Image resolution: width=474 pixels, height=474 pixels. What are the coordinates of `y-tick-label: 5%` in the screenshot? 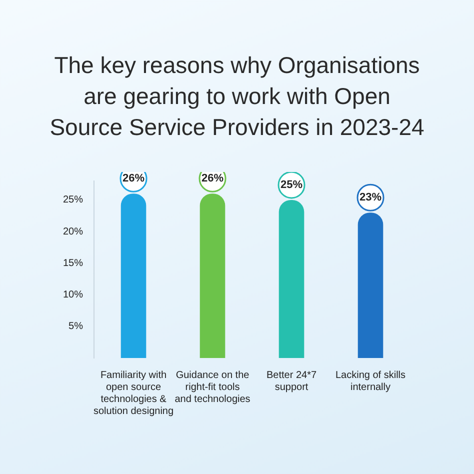 It's located at (76, 326).